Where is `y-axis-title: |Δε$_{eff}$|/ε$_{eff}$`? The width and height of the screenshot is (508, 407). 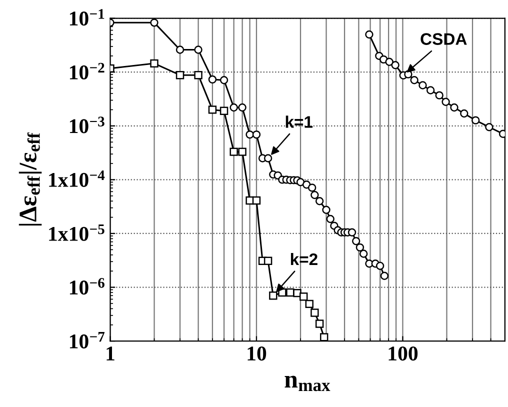 y-axis-title: |Δε$_{eff}$|/ε$_{eff}$ is located at coordinates (30, 179).